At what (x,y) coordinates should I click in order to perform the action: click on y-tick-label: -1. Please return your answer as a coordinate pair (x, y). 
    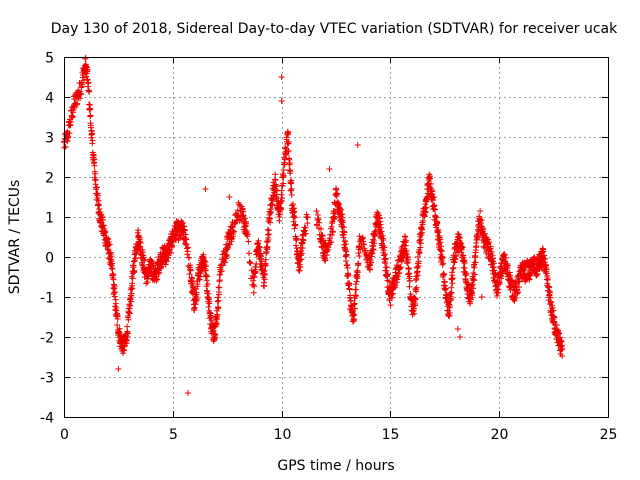
    Looking at the image, I should click on (47, 299).